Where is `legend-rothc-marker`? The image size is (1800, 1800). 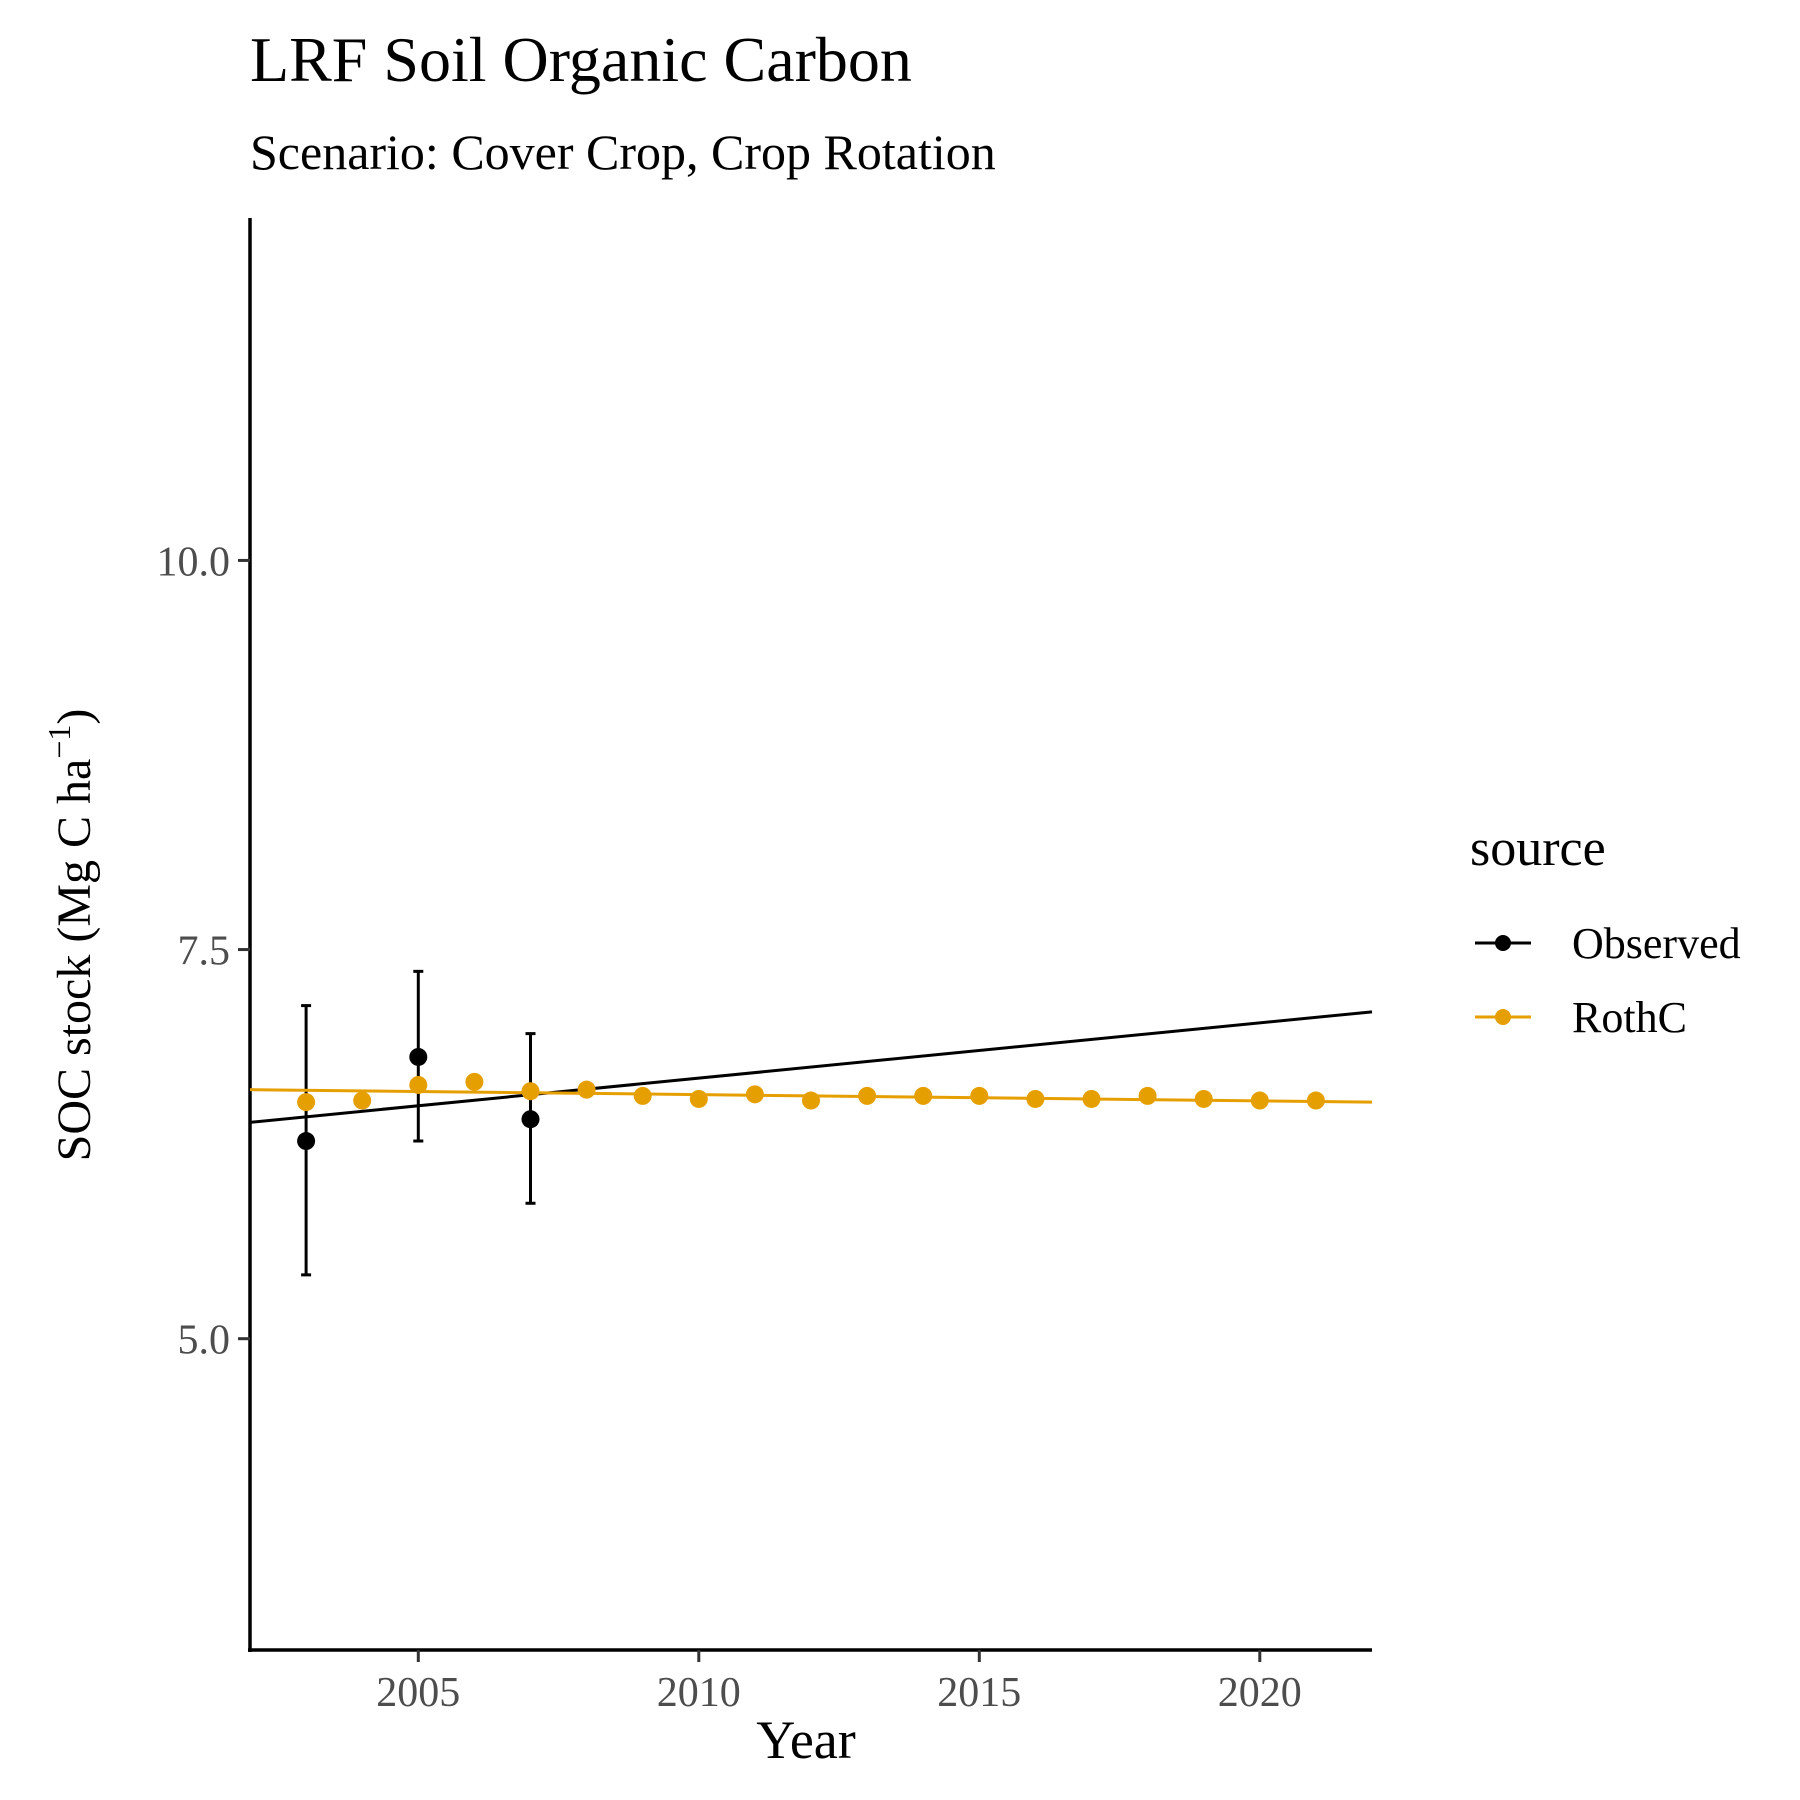 legend-rothc-marker is located at coordinates (1503, 1017).